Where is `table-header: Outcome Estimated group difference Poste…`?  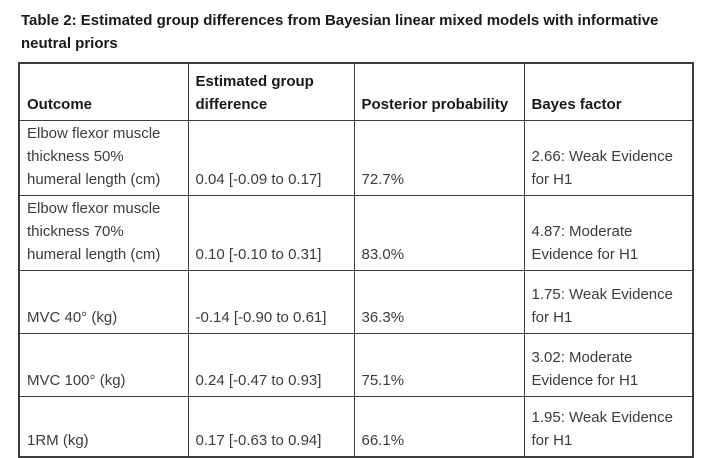 table-header: Outcome Estimated group difference Poste… is located at coordinates (356, 91).